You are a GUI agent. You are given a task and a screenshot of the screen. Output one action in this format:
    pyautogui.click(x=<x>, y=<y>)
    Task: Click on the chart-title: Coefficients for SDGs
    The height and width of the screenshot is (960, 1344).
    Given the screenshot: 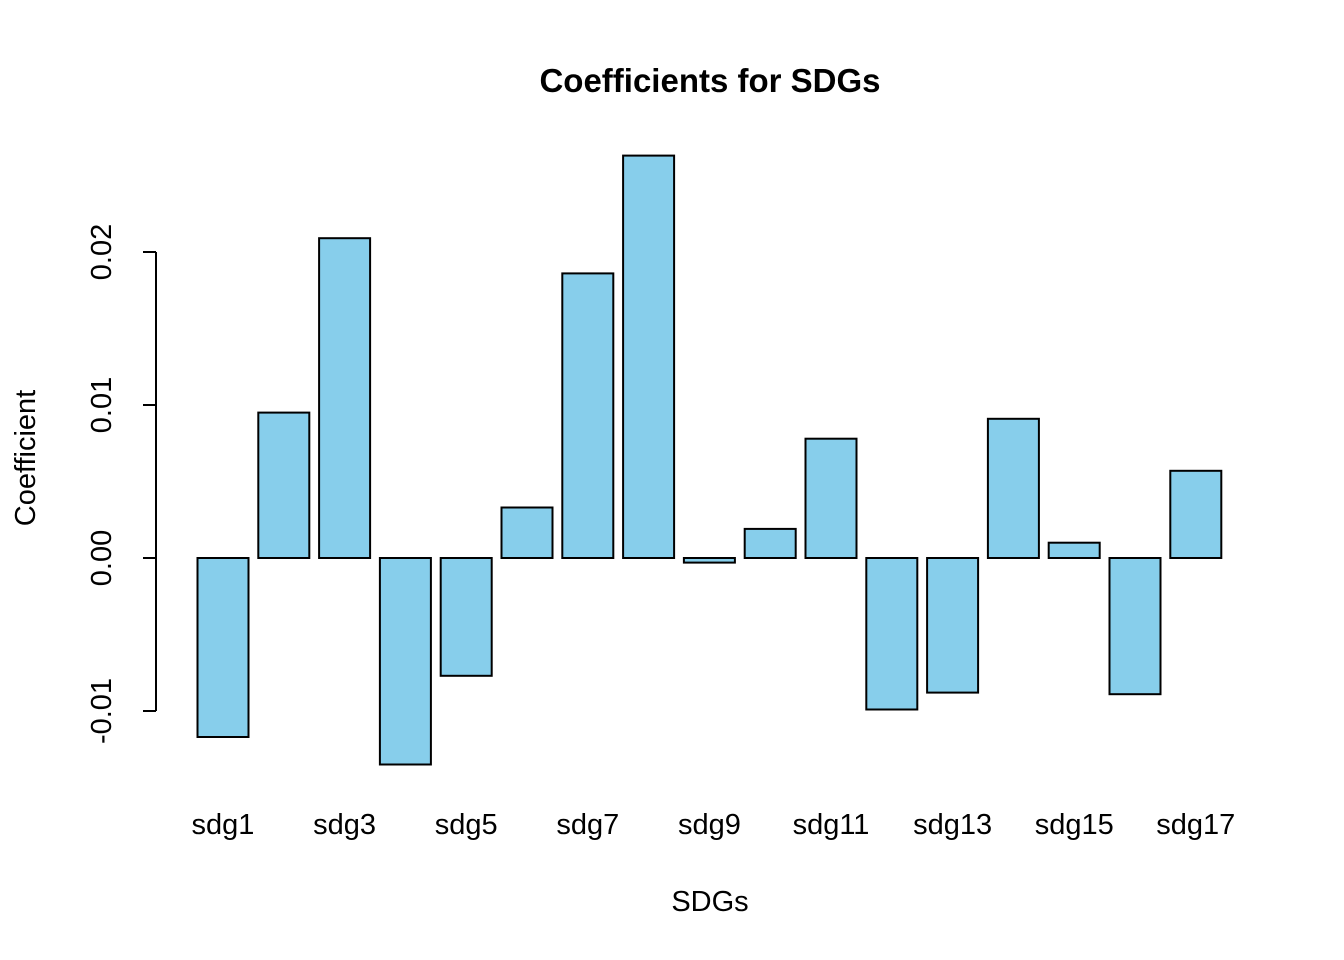 What is the action you would take?
    pyautogui.click(x=709, y=80)
    